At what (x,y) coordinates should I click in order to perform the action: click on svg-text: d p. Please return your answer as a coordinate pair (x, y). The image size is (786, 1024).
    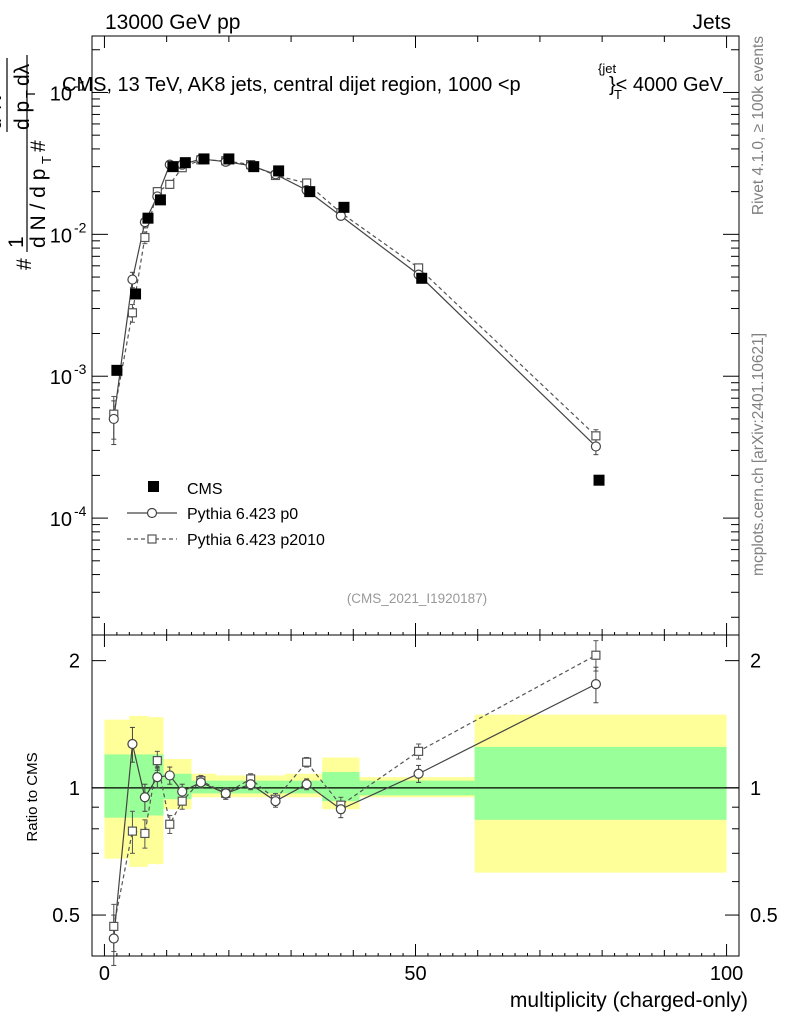
    Looking at the image, I should click on (22, 115).